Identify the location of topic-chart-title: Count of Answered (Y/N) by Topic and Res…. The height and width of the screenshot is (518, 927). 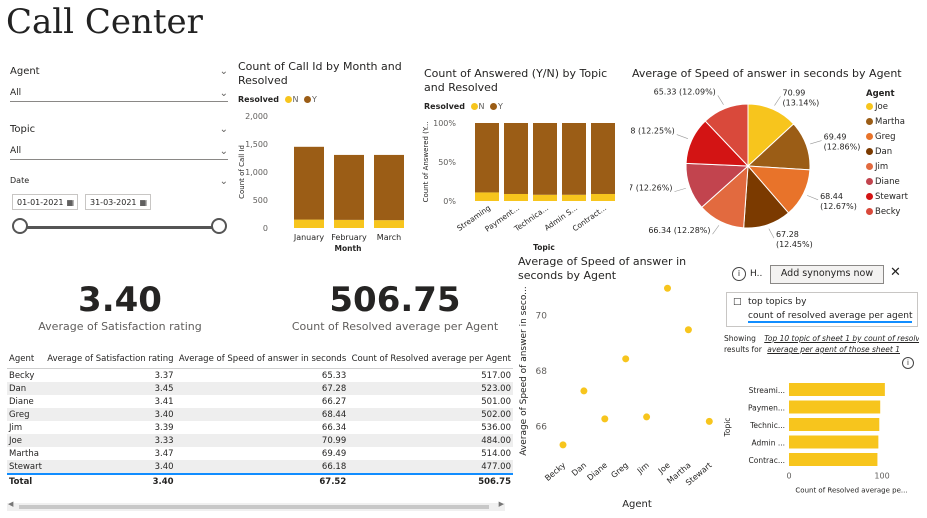
(516, 80).